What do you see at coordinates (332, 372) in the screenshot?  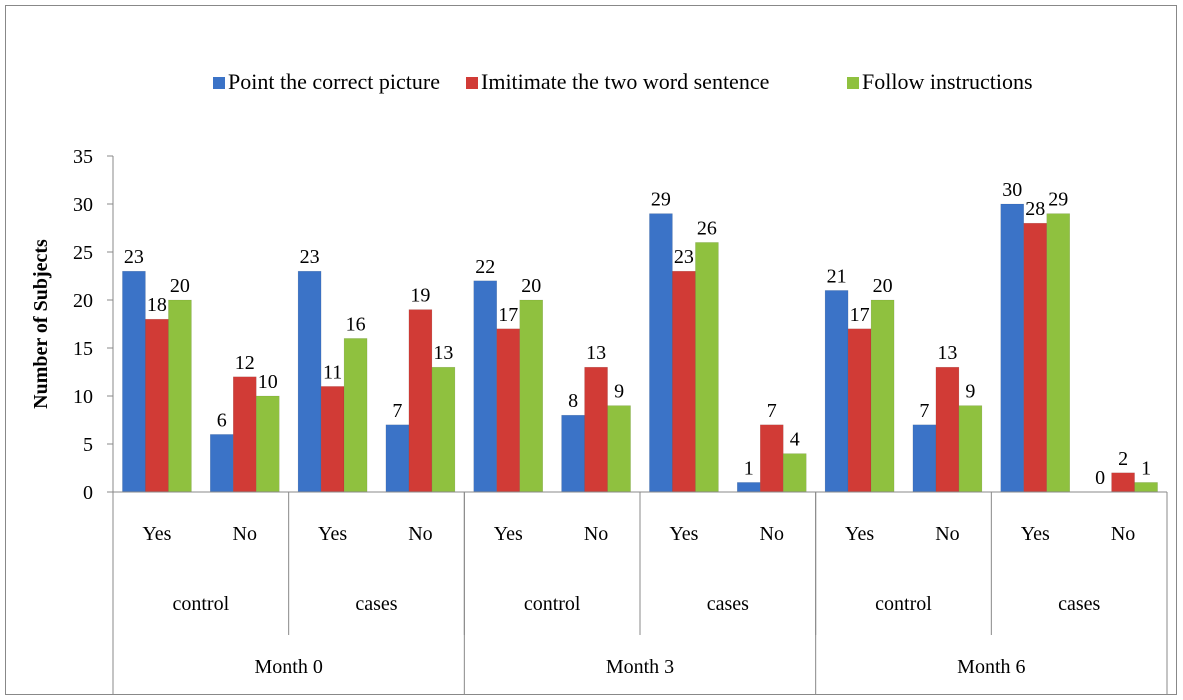 I see `data-label: 11` at bounding box center [332, 372].